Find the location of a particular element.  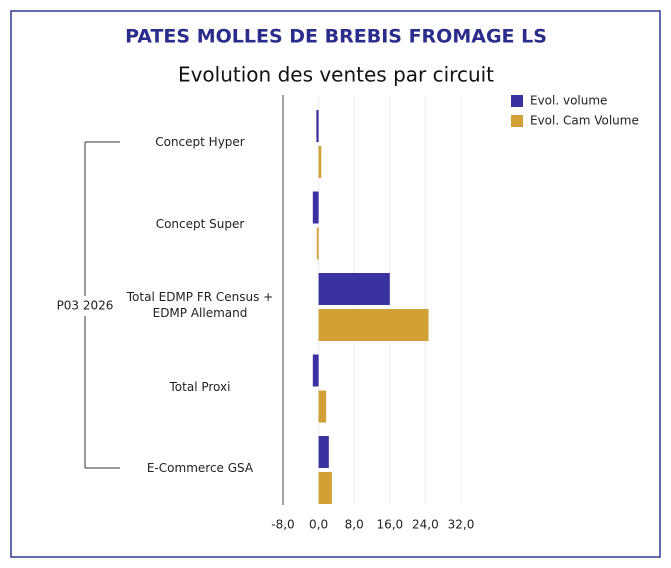

y-tick-label: Total Proxi is located at coordinates (200, 386).